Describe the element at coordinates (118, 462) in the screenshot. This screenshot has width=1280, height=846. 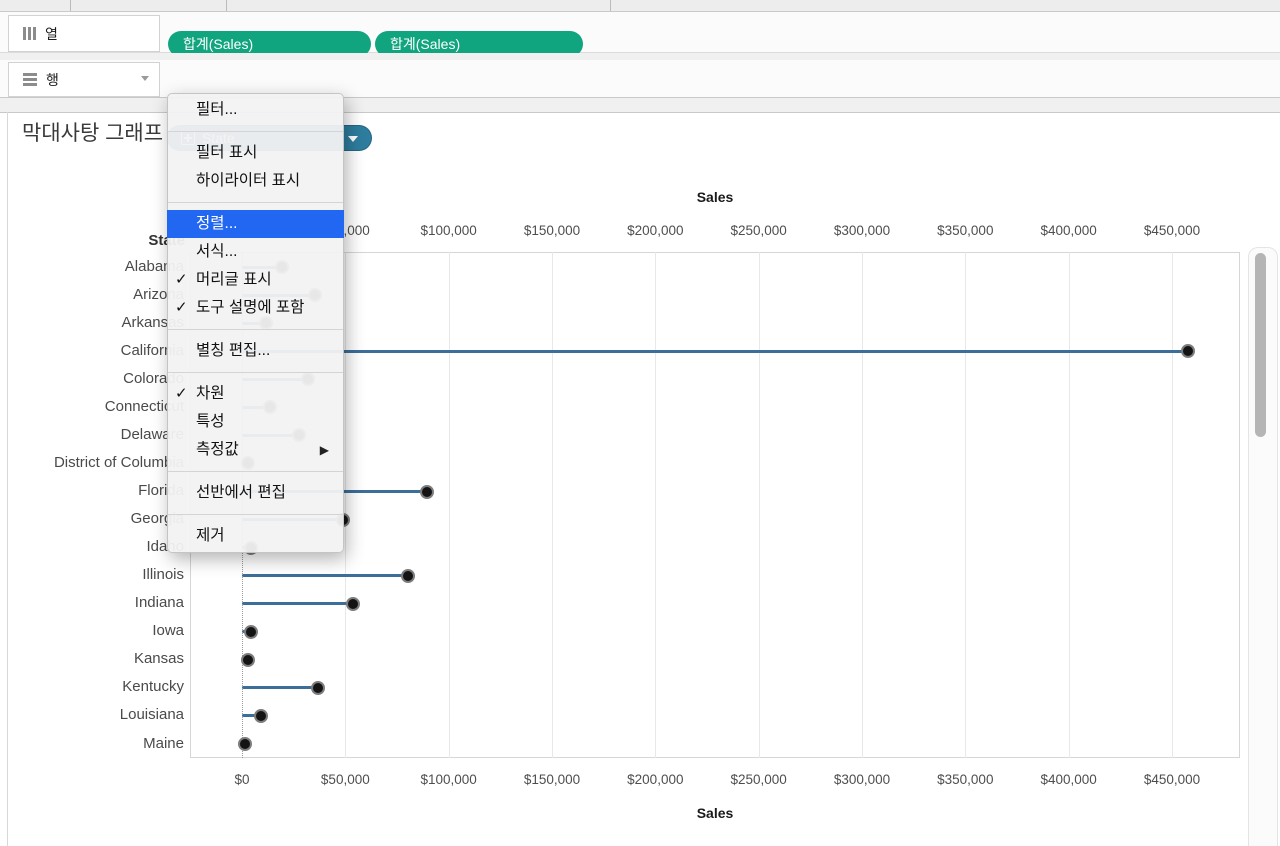
I see `row-header-label: District of Columbia` at that location.